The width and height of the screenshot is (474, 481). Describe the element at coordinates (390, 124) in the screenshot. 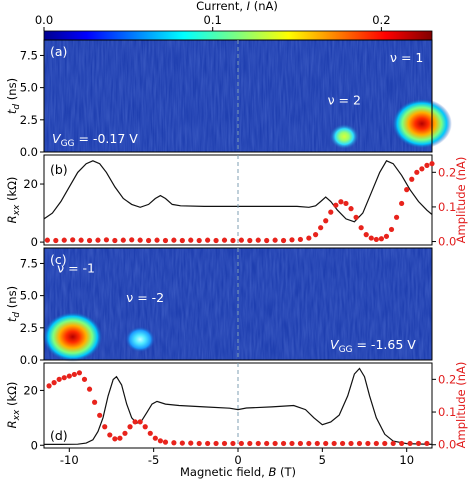

I see `heatmap-a-blobs` at that location.